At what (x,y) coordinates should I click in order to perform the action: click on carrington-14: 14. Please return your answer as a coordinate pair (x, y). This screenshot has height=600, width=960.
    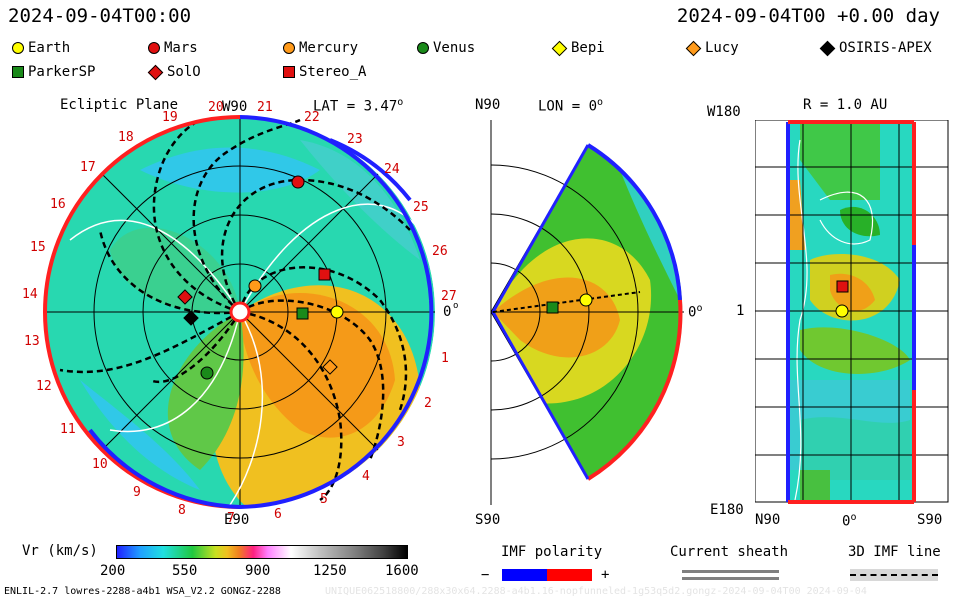
    Looking at the image, I should click on (30, 294).